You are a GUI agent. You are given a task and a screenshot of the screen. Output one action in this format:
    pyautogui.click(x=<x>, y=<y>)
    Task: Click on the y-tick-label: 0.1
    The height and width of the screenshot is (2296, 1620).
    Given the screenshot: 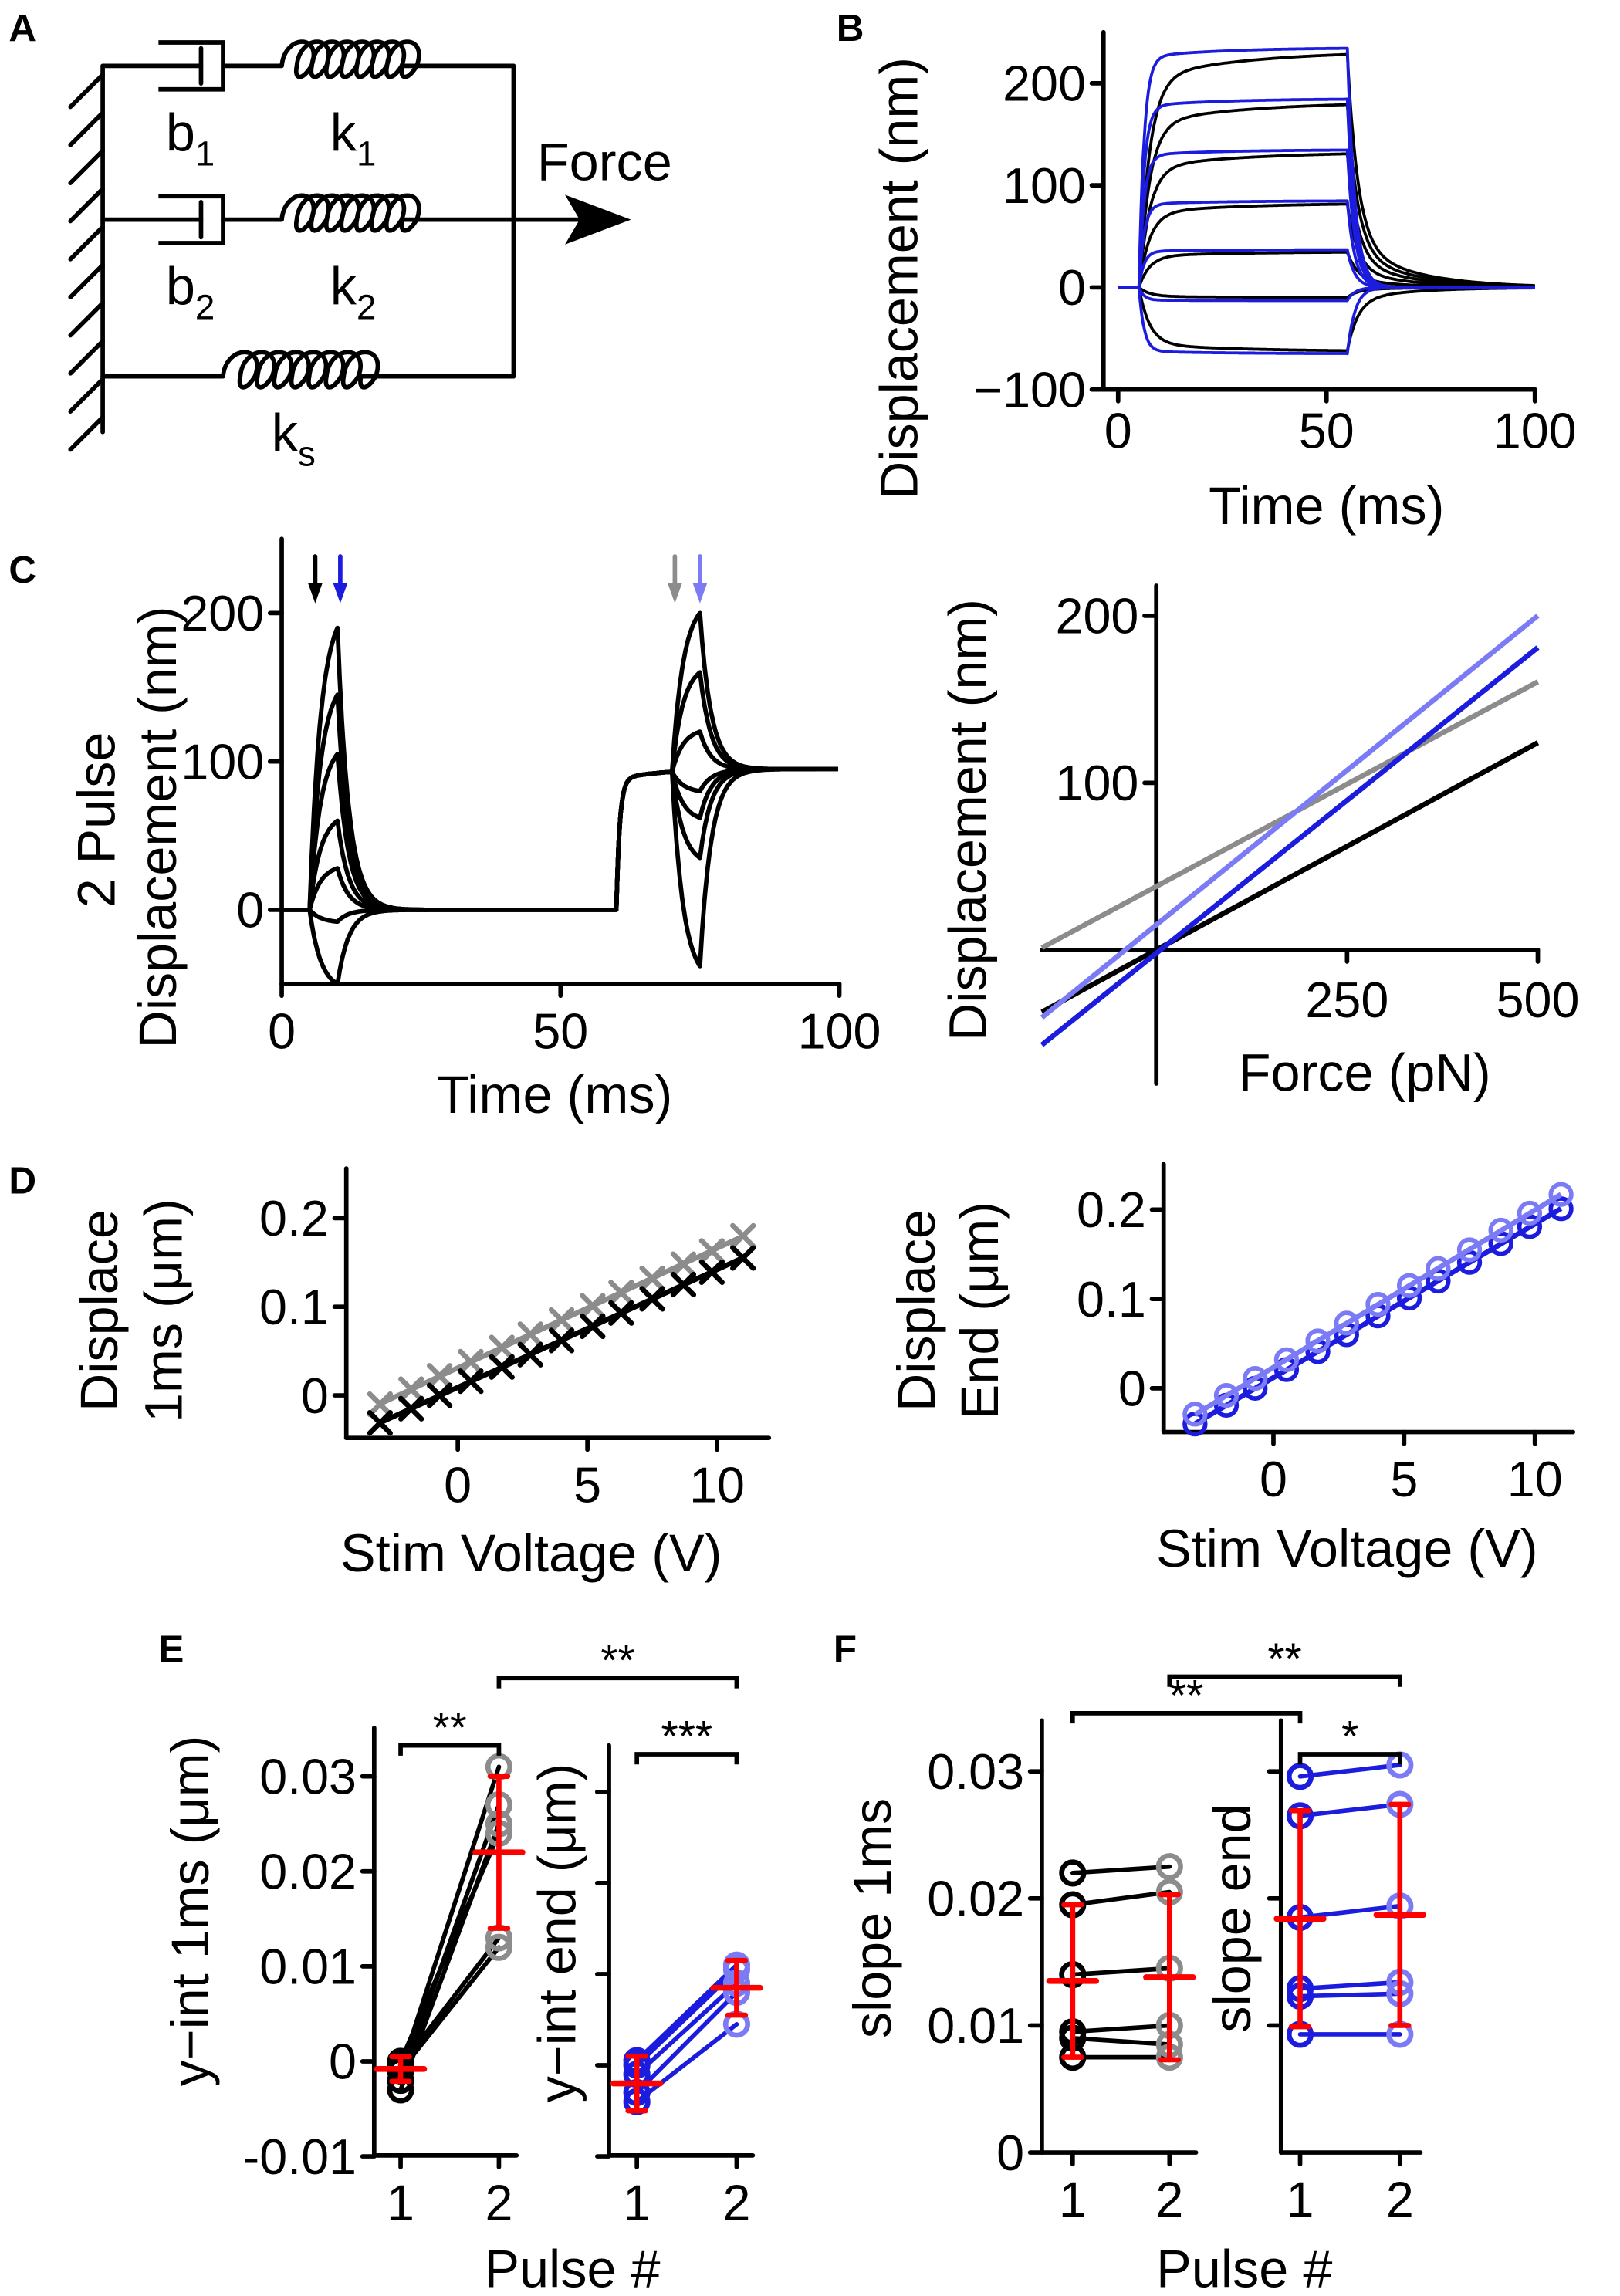 What is the action you would take?
    pyautogui.click(x=1111, y=1299)
    